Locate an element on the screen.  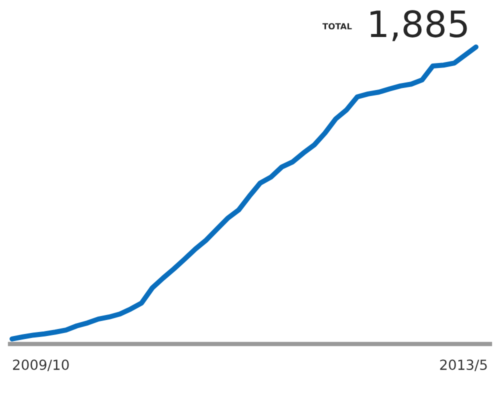
text: 1,885 is located at coordinates (418, 26).